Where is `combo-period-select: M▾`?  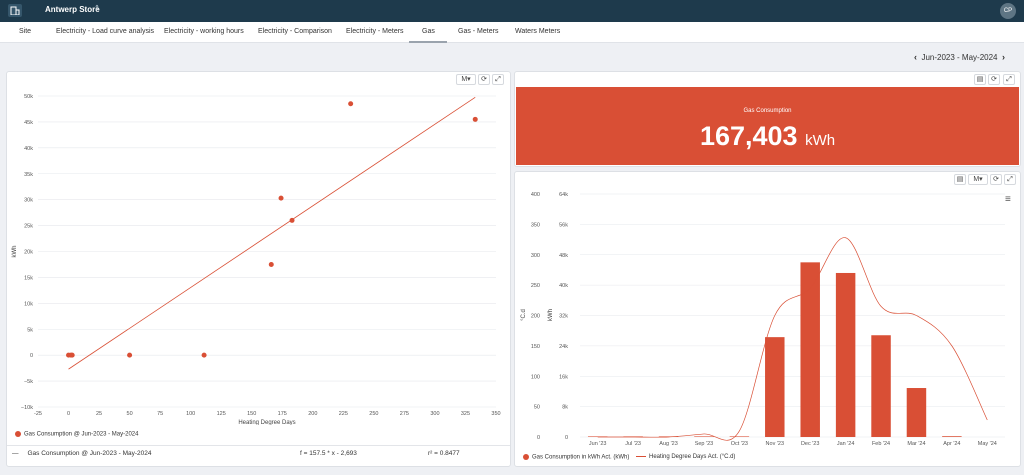
combo-period-select: M▾ is located at coordinates (978, 179).